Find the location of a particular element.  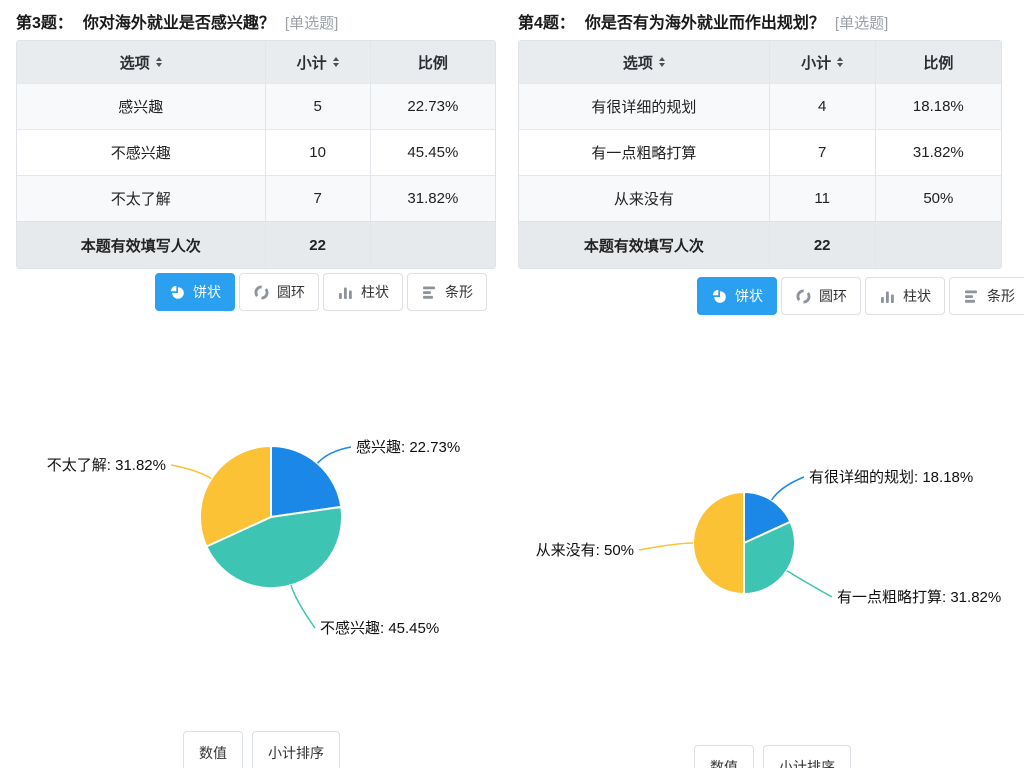

question-4-table-wrap: 选项 小计 比例 有很详细的规划 4 18.18% 有一点粗略打算 7 is located at coordinates (760, 154).